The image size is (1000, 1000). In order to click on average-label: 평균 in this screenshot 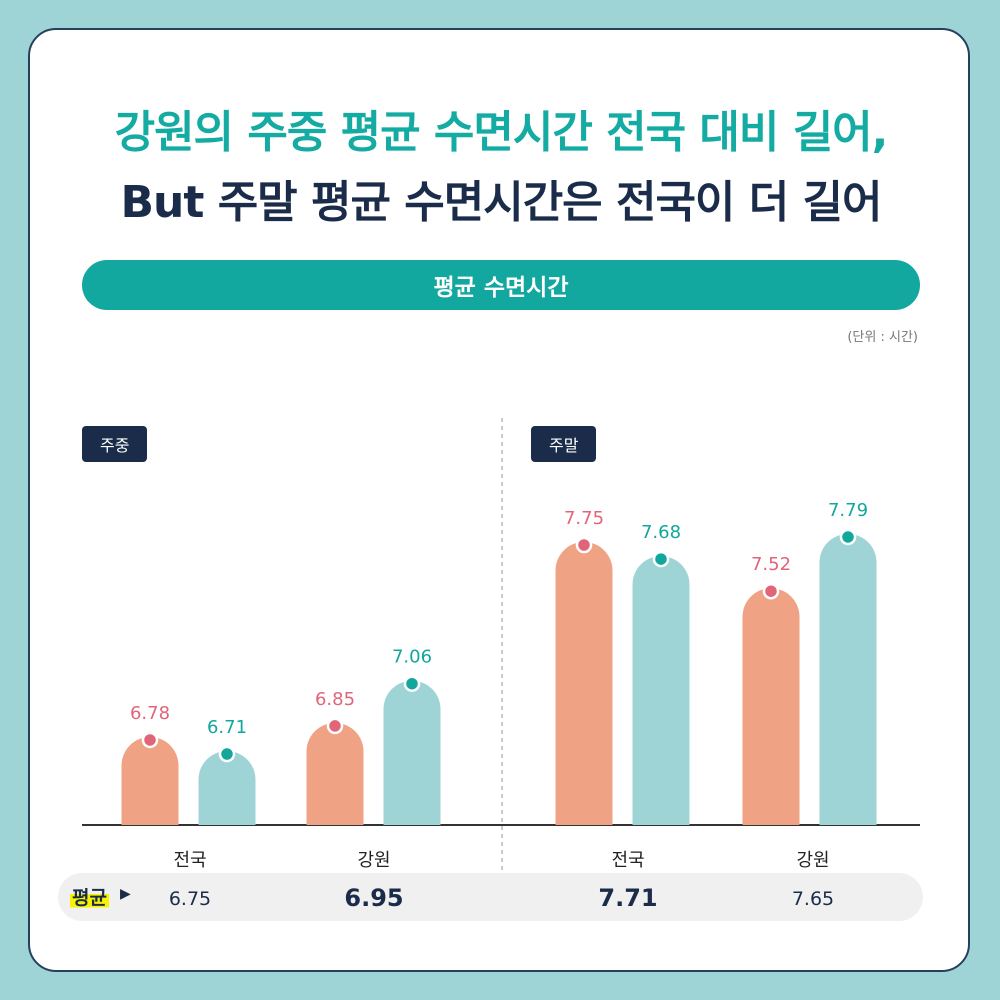, I will do `click(89, 896)`.